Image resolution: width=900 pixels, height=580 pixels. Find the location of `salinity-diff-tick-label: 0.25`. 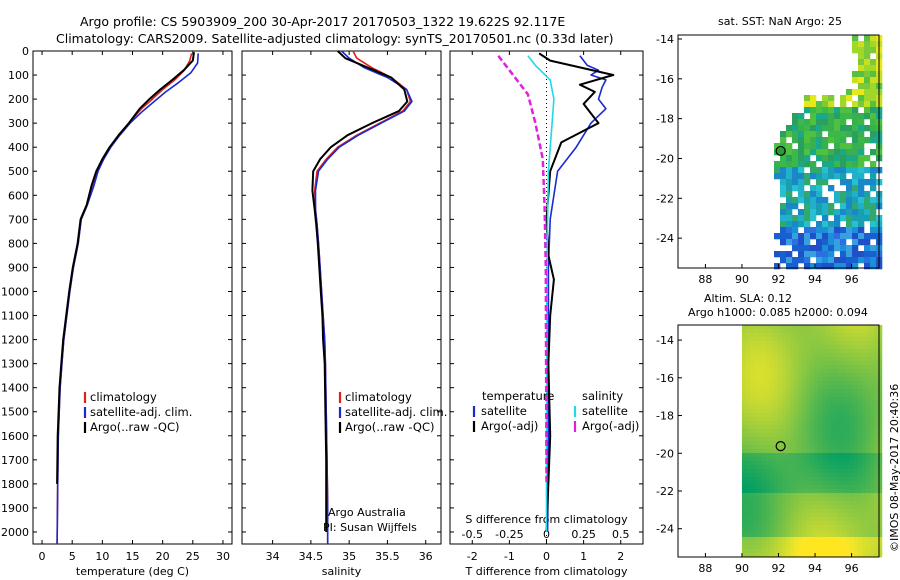

salinity-diff-tick-label: 0.25 is located at coordinates (583, 534).